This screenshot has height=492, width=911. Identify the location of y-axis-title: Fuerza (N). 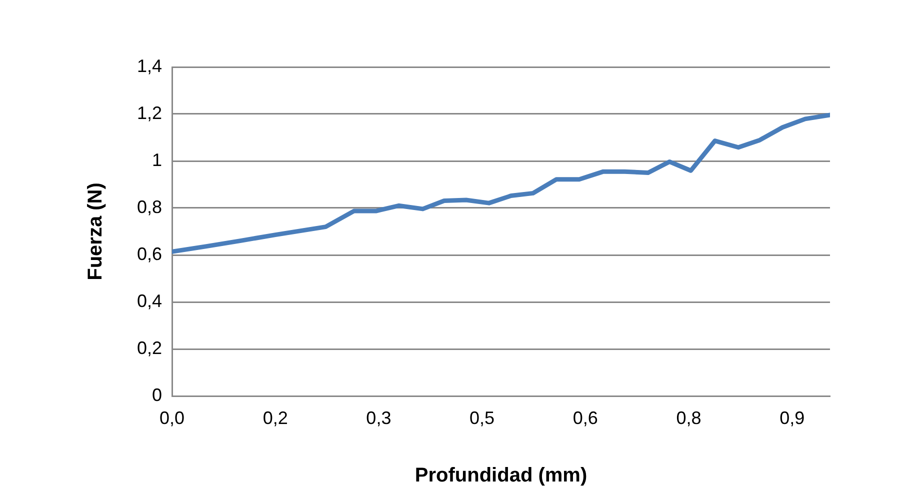
(95, 231).